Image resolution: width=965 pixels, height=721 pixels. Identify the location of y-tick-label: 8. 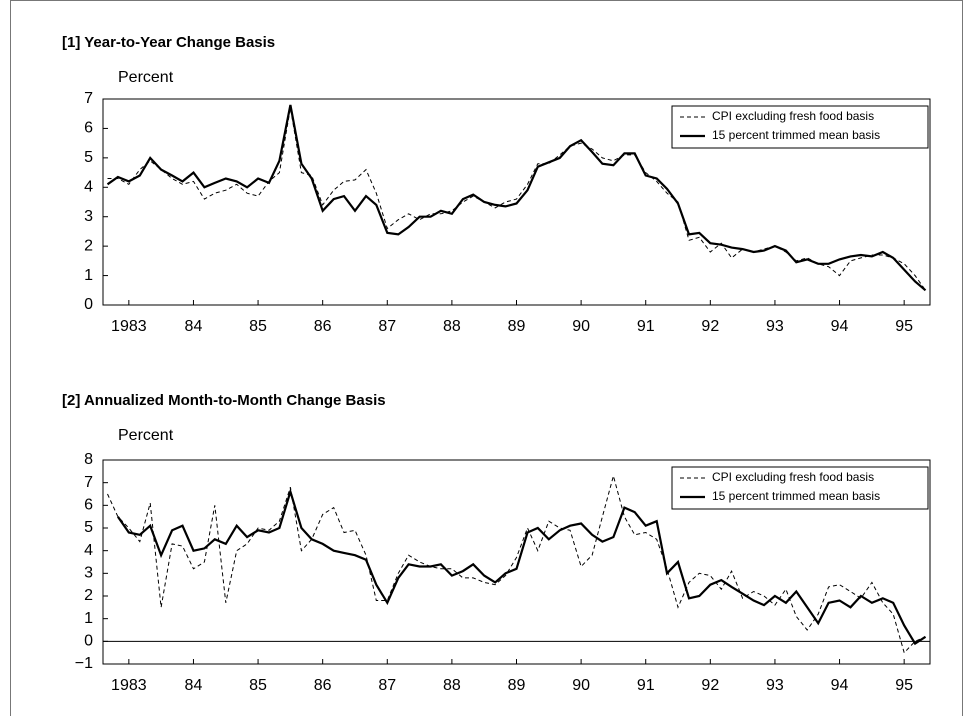
(88, 459).